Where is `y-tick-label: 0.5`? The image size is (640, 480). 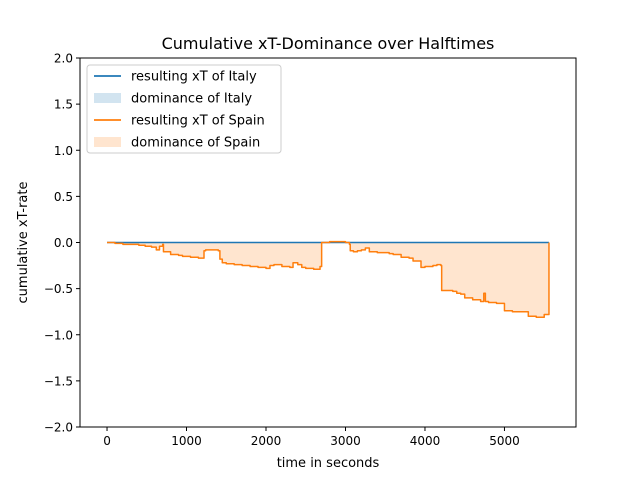
y-tick-label: 0.5 is located at coordinates (63, 197).